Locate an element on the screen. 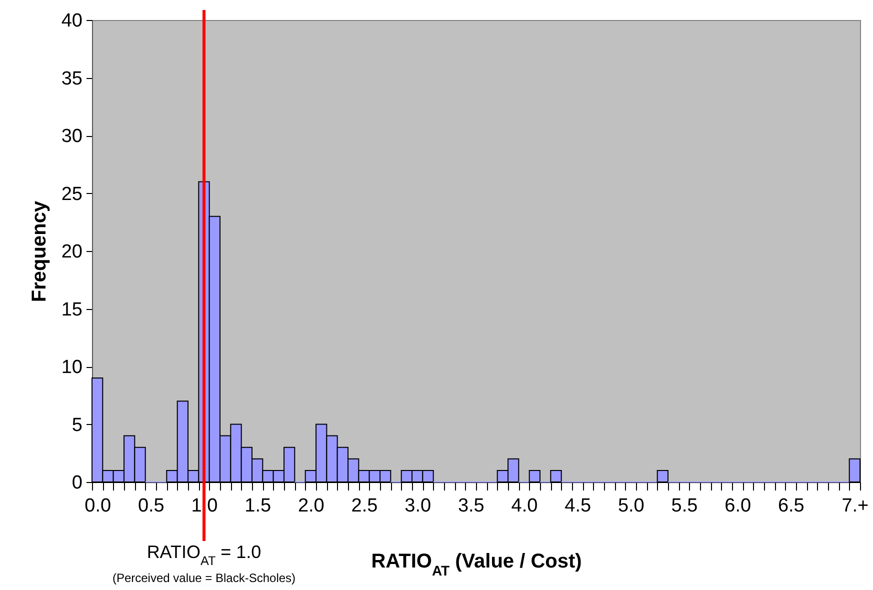 The height and width of the screenshot is (590, 873). x-tick-label: 0.5 is located at coordinates (151, 506).